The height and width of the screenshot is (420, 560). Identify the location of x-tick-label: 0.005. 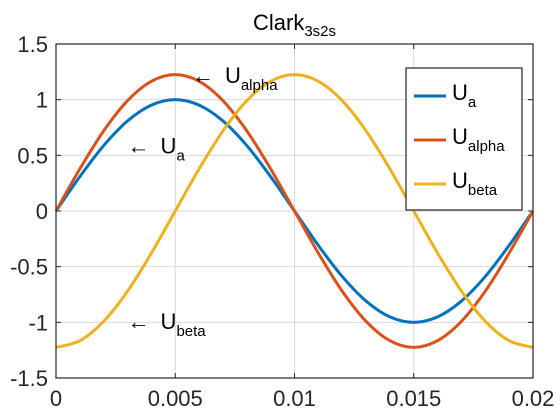
(175, 398).